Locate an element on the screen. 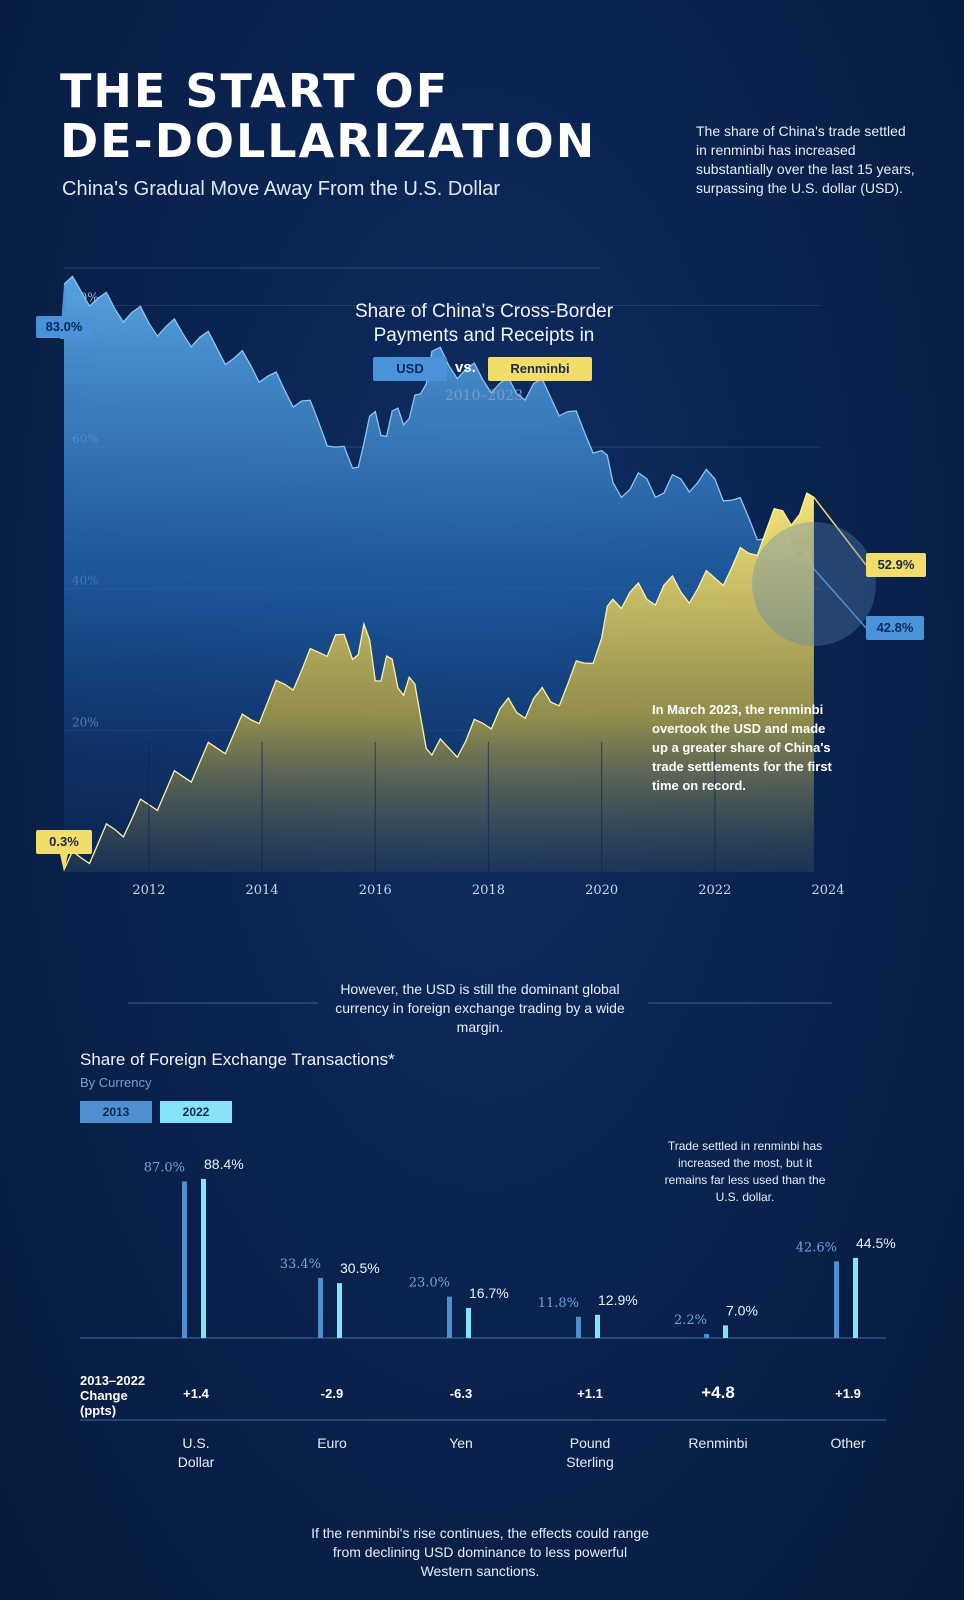  change-header: 2013–2022 Change (ppts) is located at coordinates (112, 1395).